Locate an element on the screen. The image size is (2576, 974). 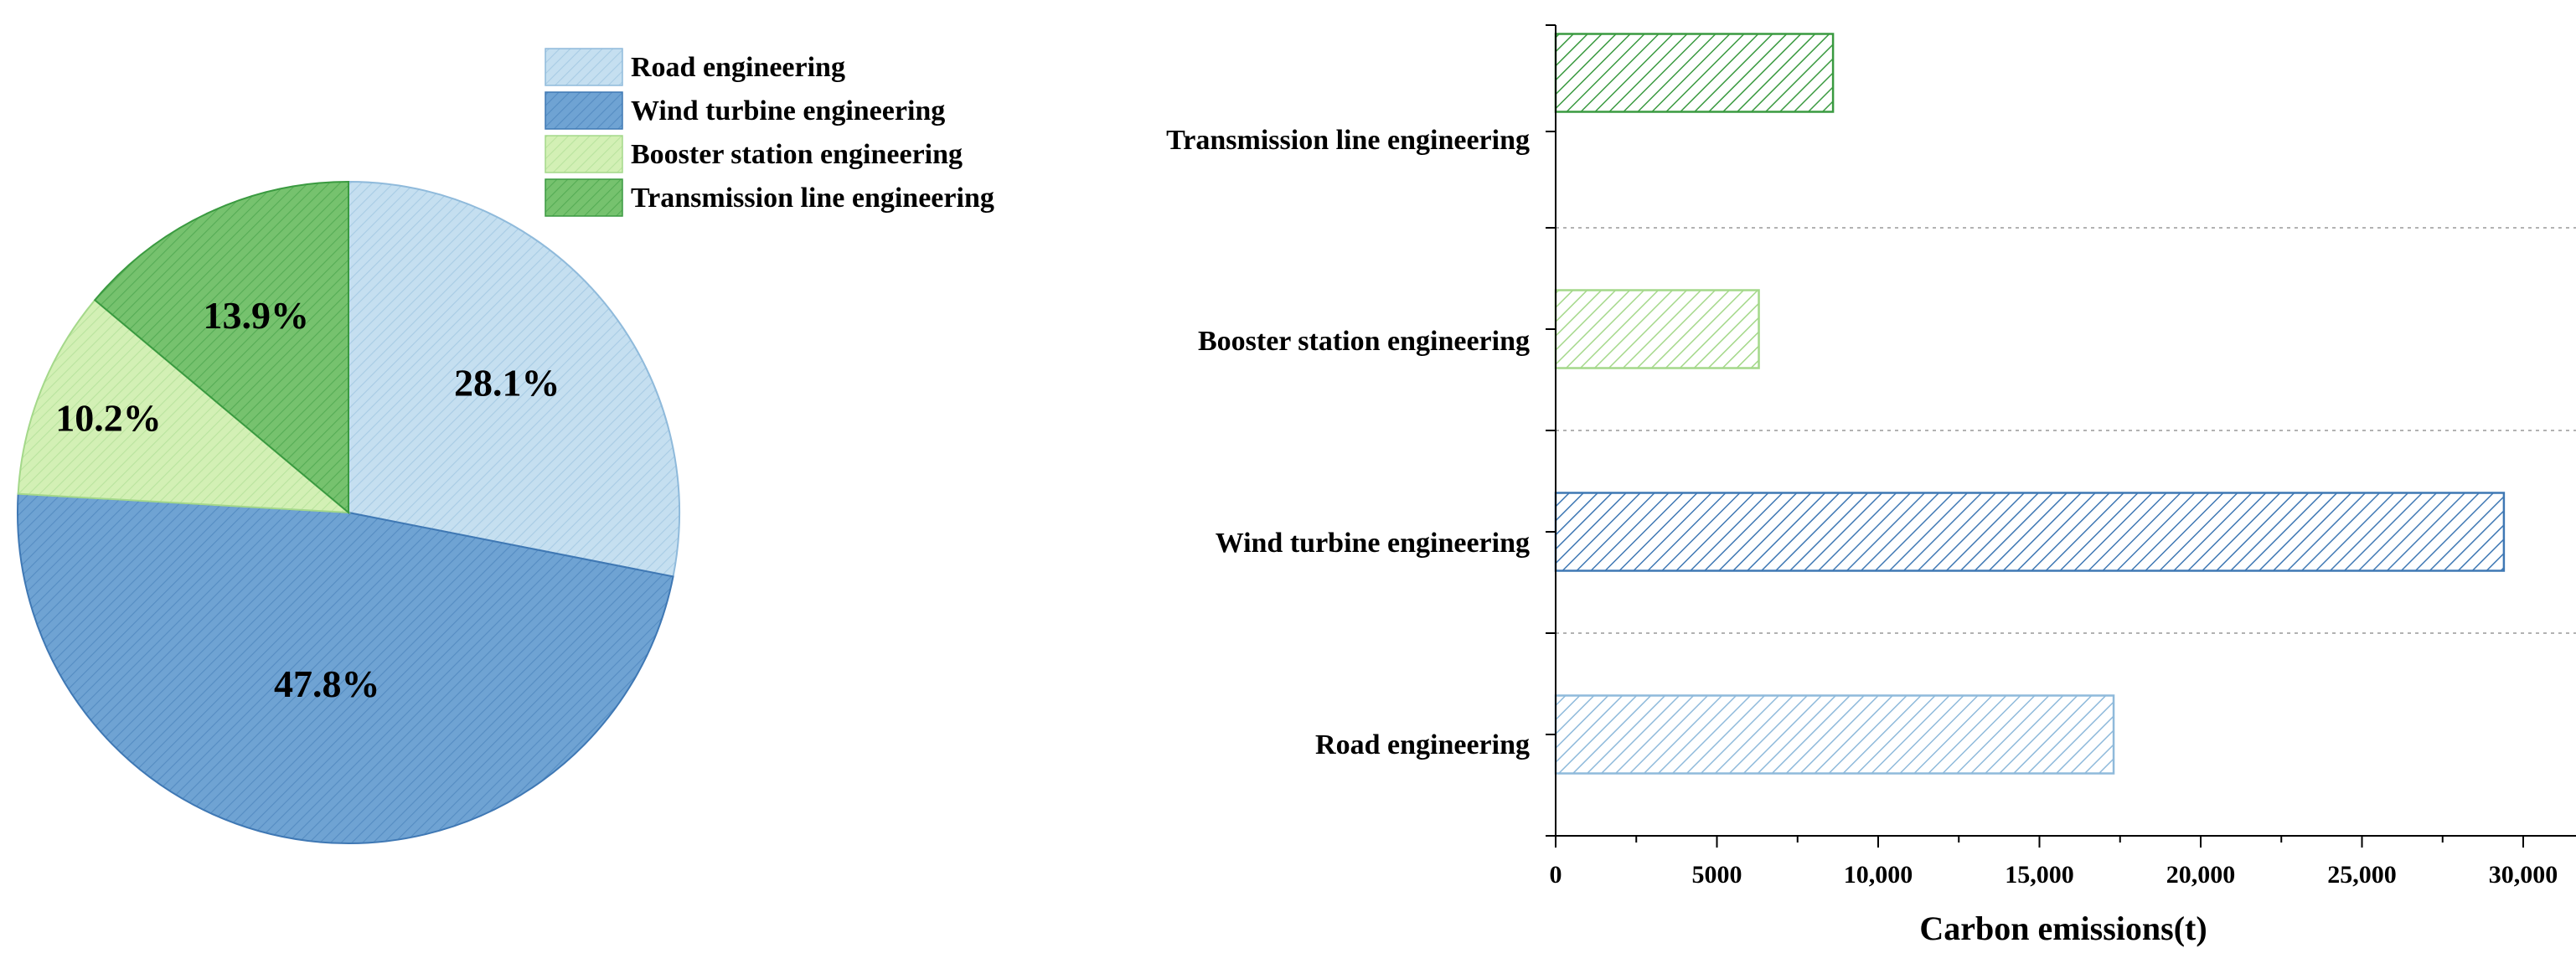
legend-item-transmission-line-engineering: Transmission line engineering is located at coordinates (769, 197).